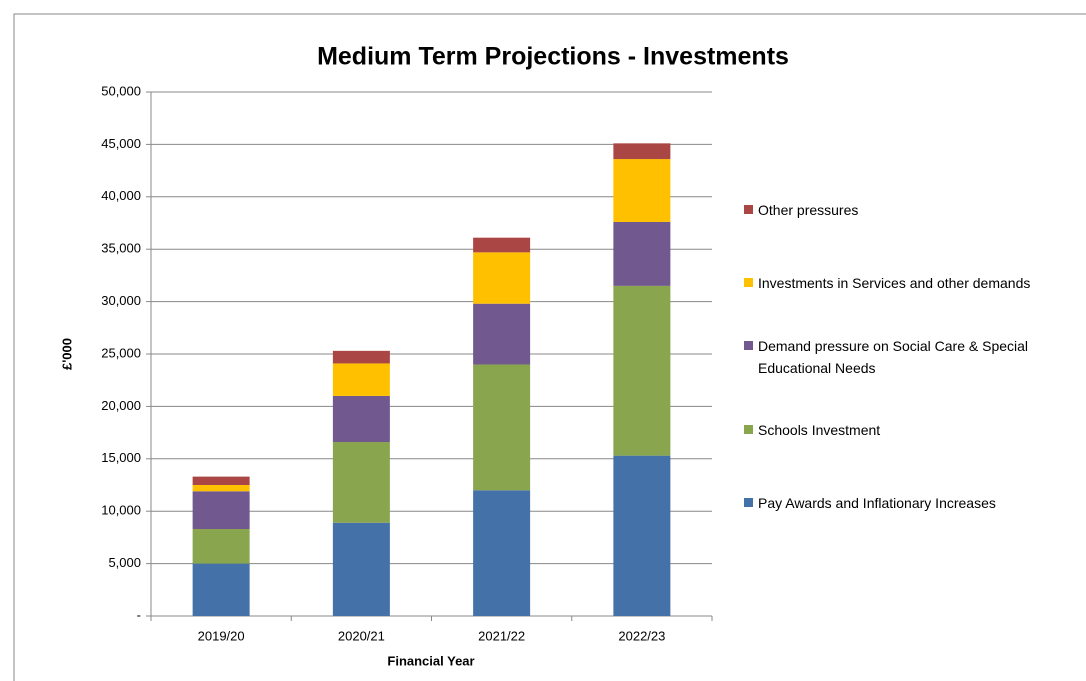 The image size is (1086, 681). Describe the element at coordinates (641, 635) in the screenshot. I see `x-tick-label: 2022/23` at that location.